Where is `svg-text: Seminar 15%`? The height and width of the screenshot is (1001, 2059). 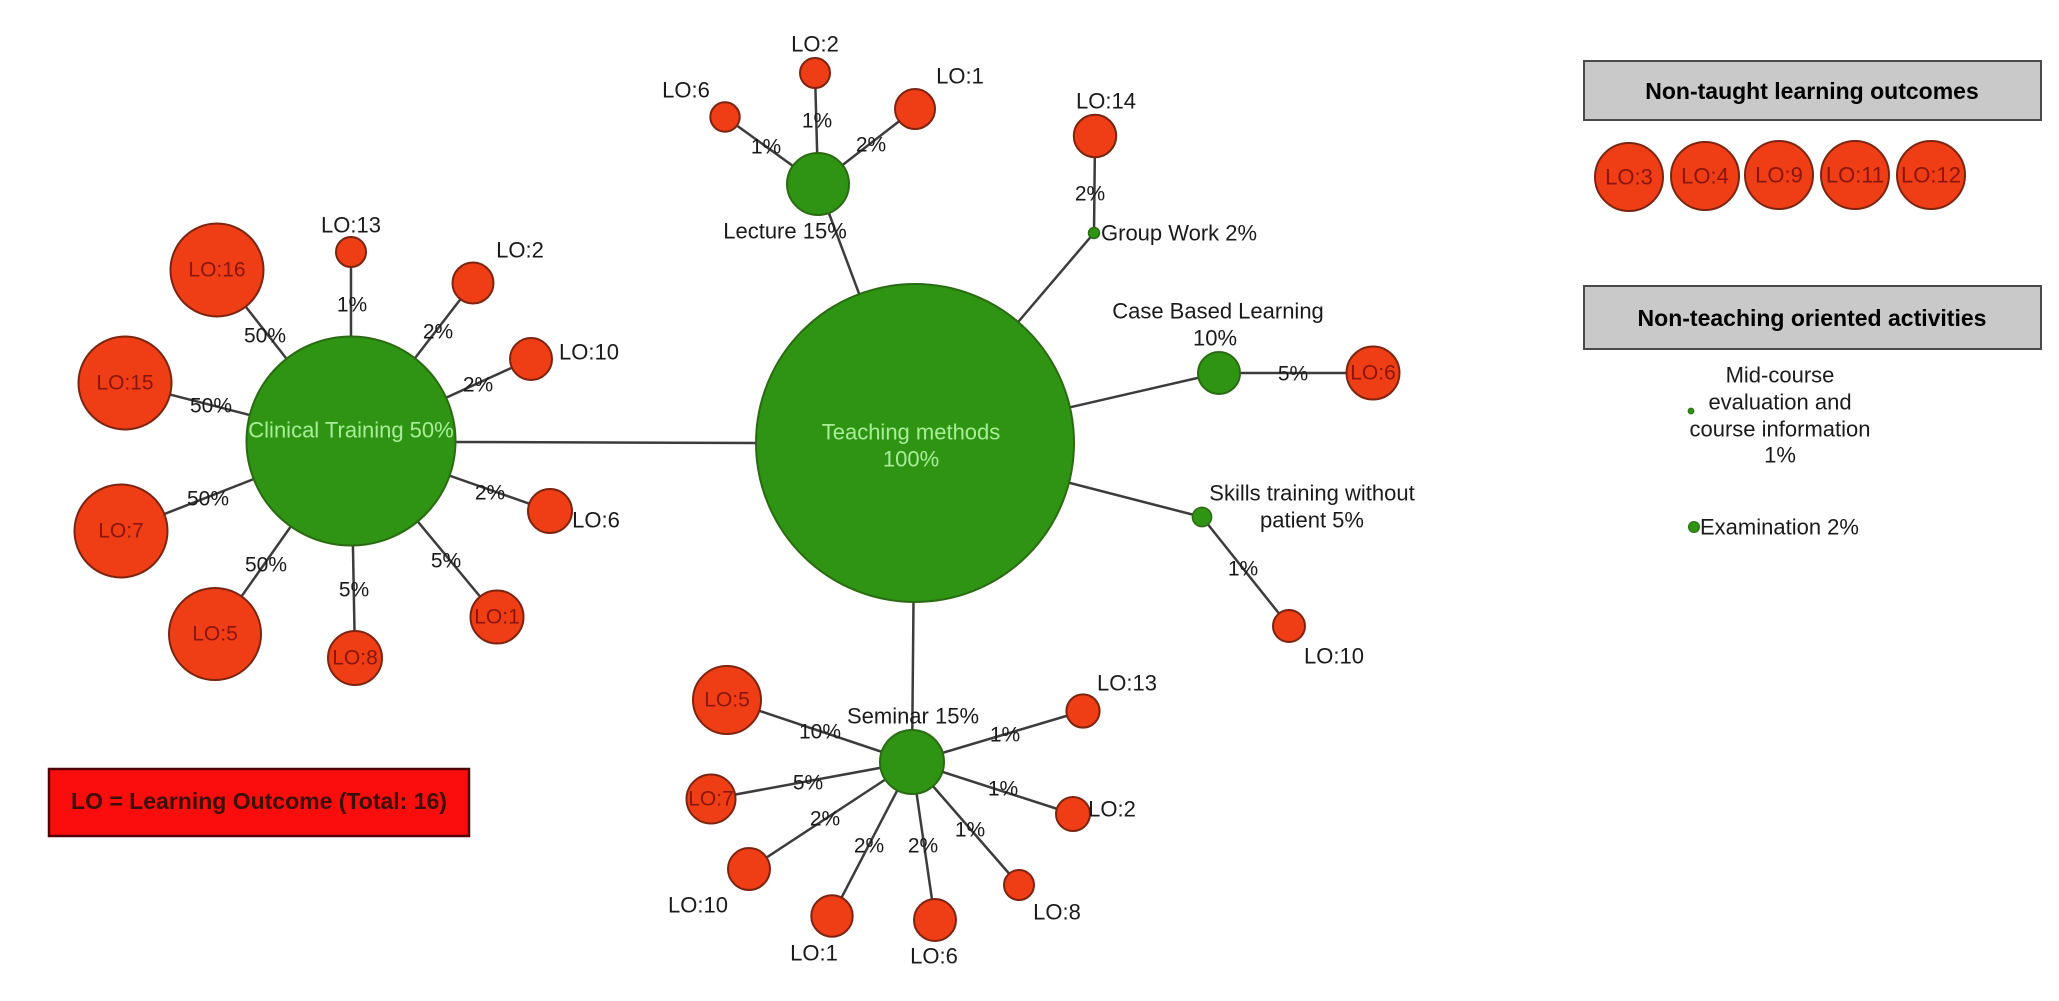 svg-text: Seminar 15% is located at coordinates (913, 716).